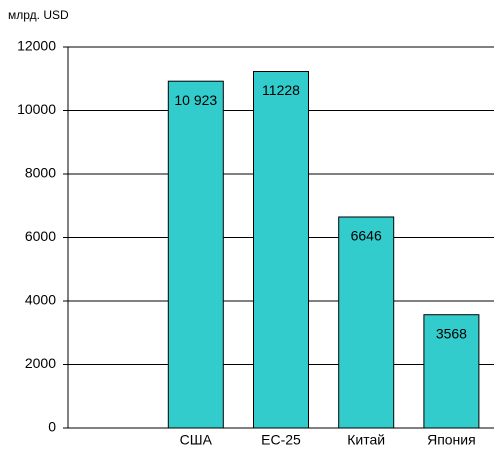  Describe the element at coordinates (52, 427) in the screenshot. I see `y-tick-label: 0` at that location.